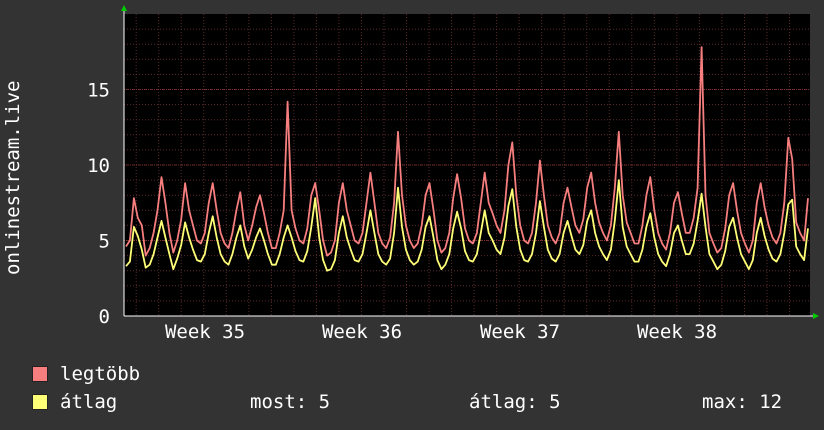 Image resolution: width=824 pixels, height=430 pixels. What do you see at coordinates (104, 317) in the screenshot?
I see `y-tick-label: 0` at bounding box center [104, 317].